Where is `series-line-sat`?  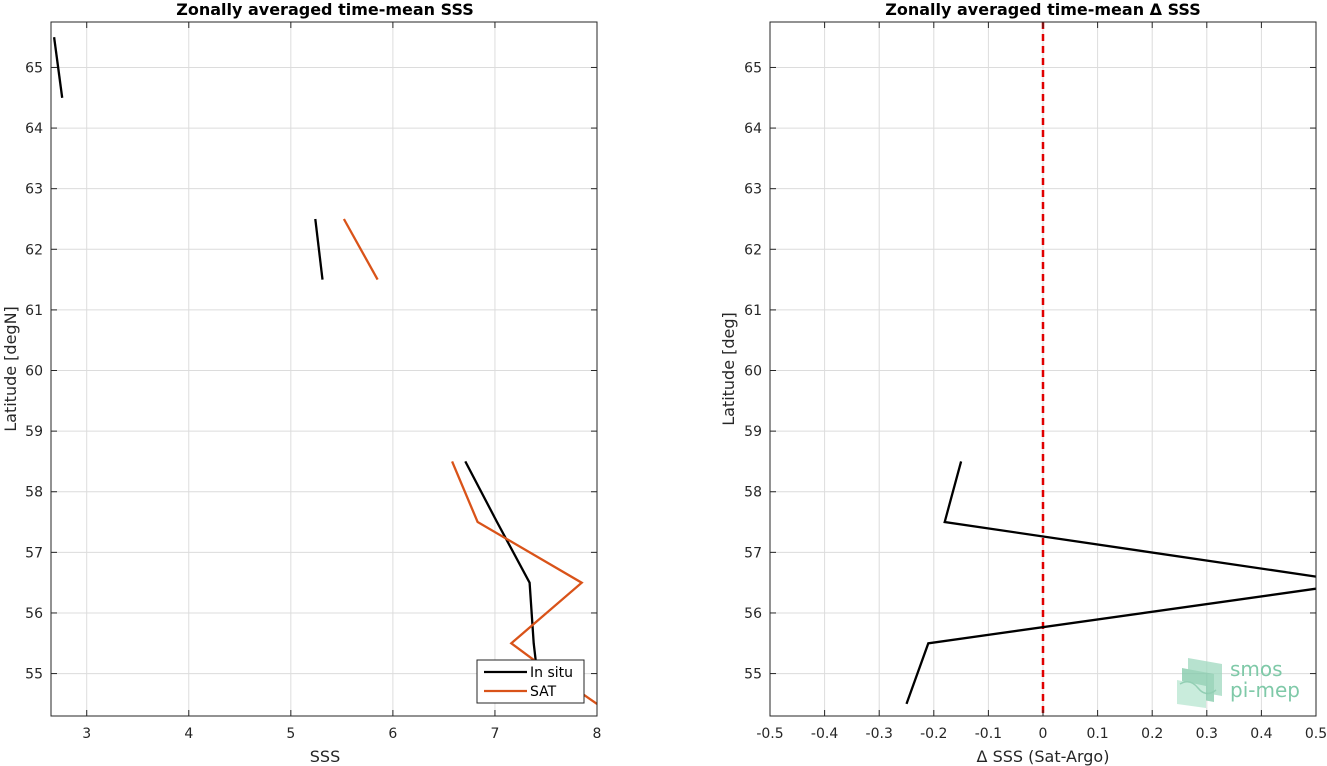 series-line-sat is located at coordinates (360, 249).